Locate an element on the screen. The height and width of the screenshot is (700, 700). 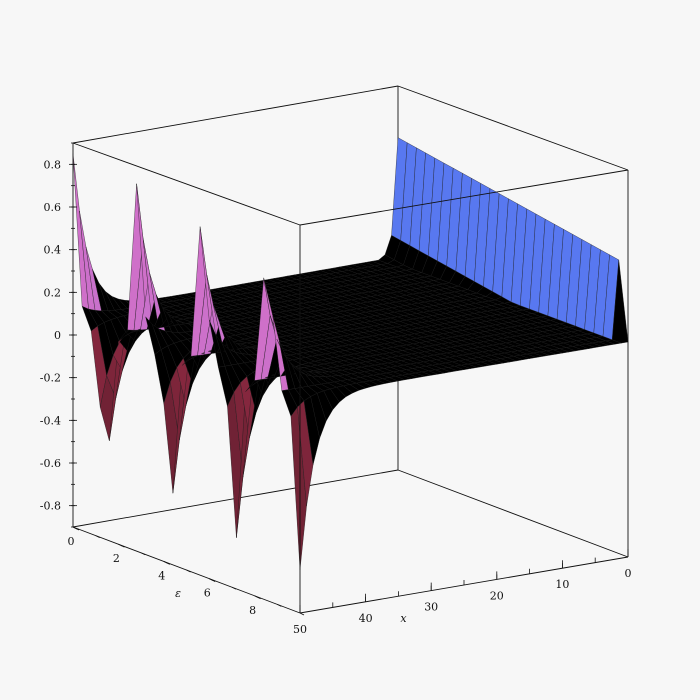
z-tick-label: 0.2 is located at coordinates (53, 292).